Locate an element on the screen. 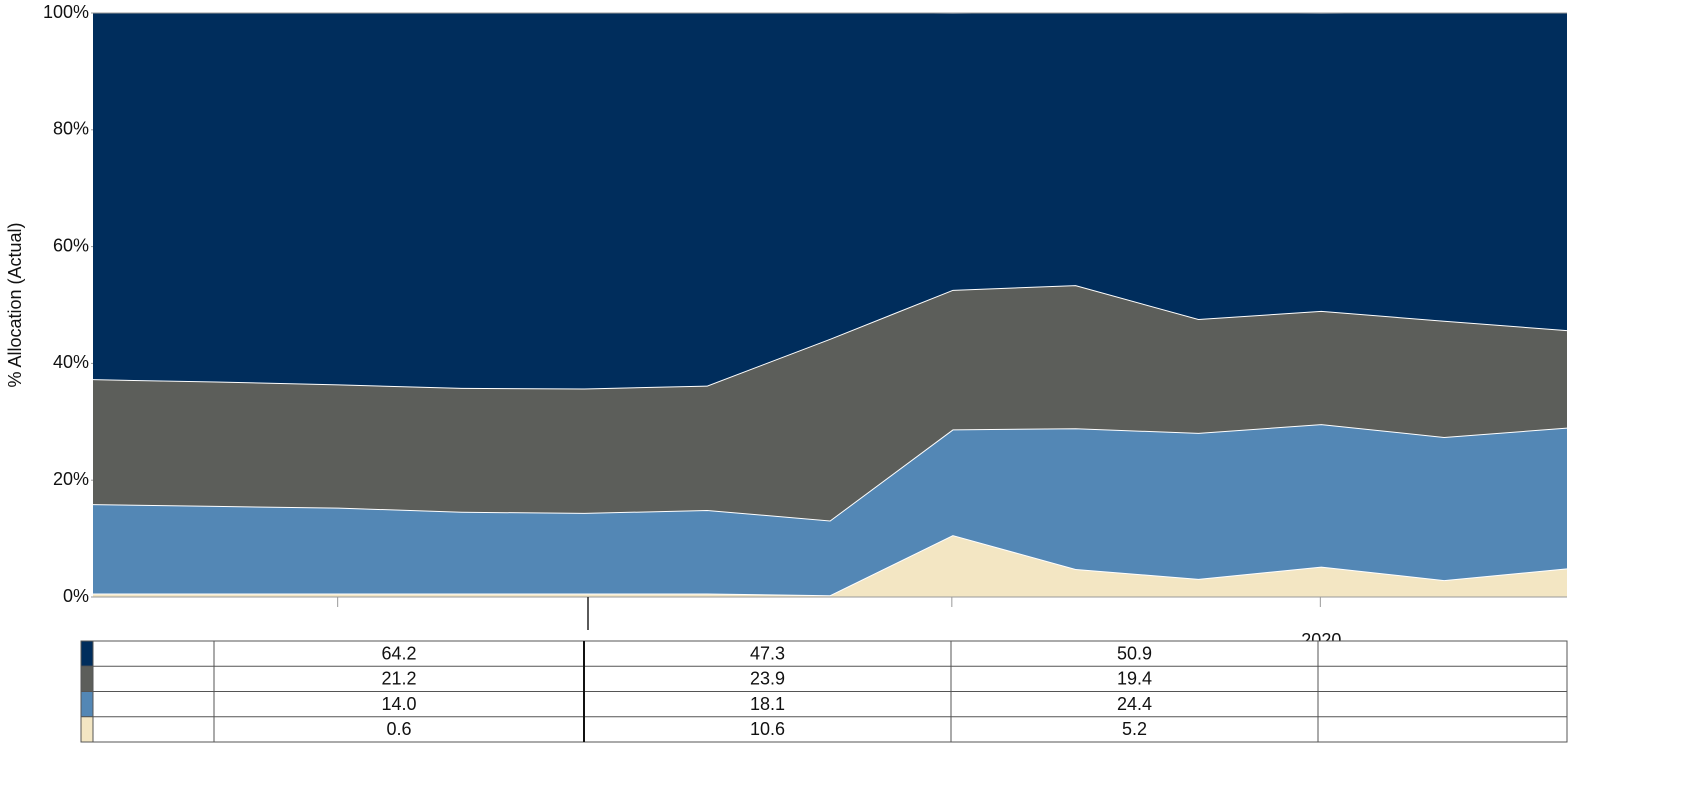 The image size is (1686, 806). table-cell: 19.4 is located at coordinates (1134, 679).